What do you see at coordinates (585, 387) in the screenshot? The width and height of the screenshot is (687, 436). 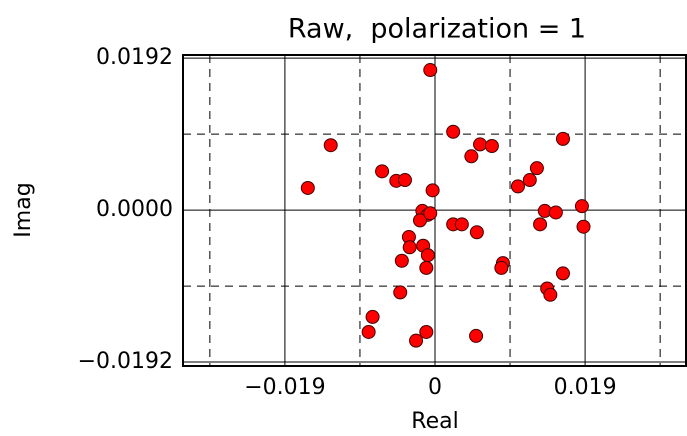 I see `x-tick-label: 0.019` at bounding box center [585, 387].